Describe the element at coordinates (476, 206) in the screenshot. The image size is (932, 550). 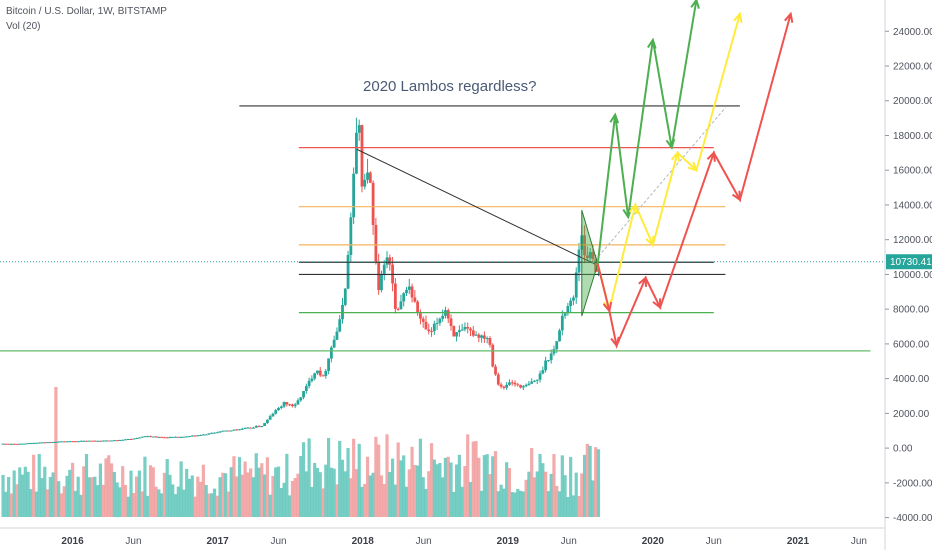
I see `downtrend-line` at that location.